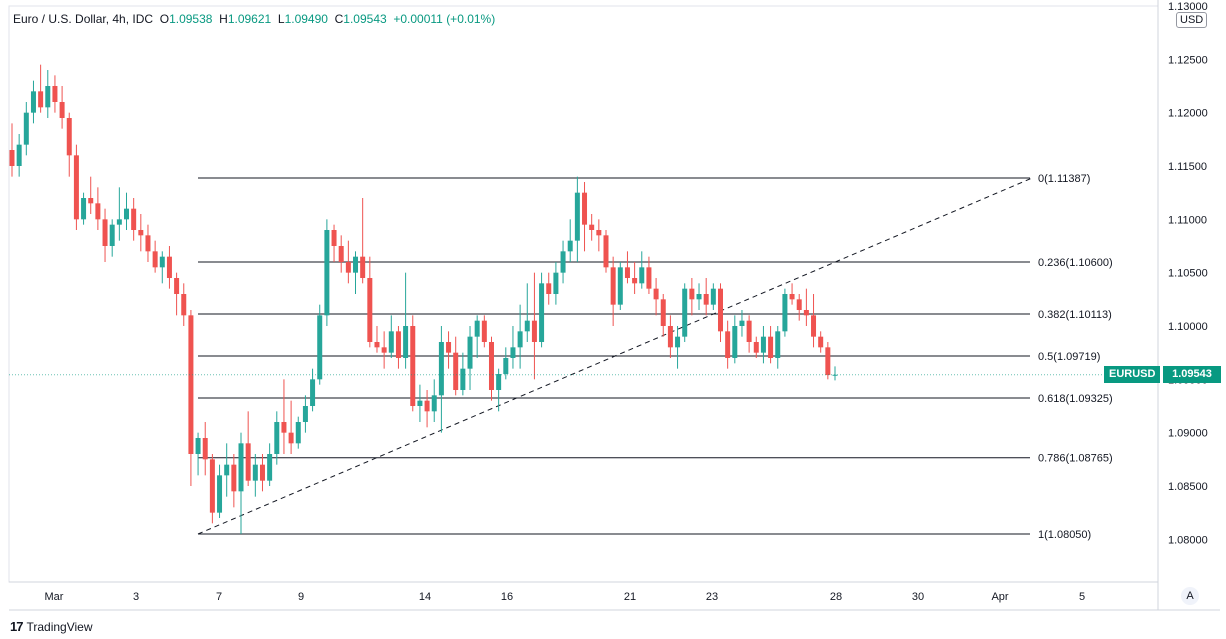 This screenshot has height=639, width=1226. What do you see at coordinates (1187, 220) in the screenshot?
I see `y-tick-label: 1.11000` at bounding box center [1187, 220].